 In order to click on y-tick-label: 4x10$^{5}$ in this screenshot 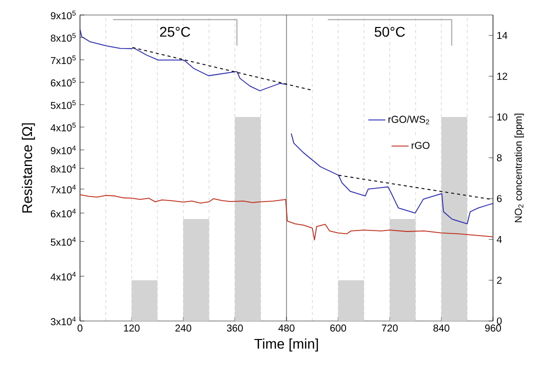, I will do `click(63, 127)`.